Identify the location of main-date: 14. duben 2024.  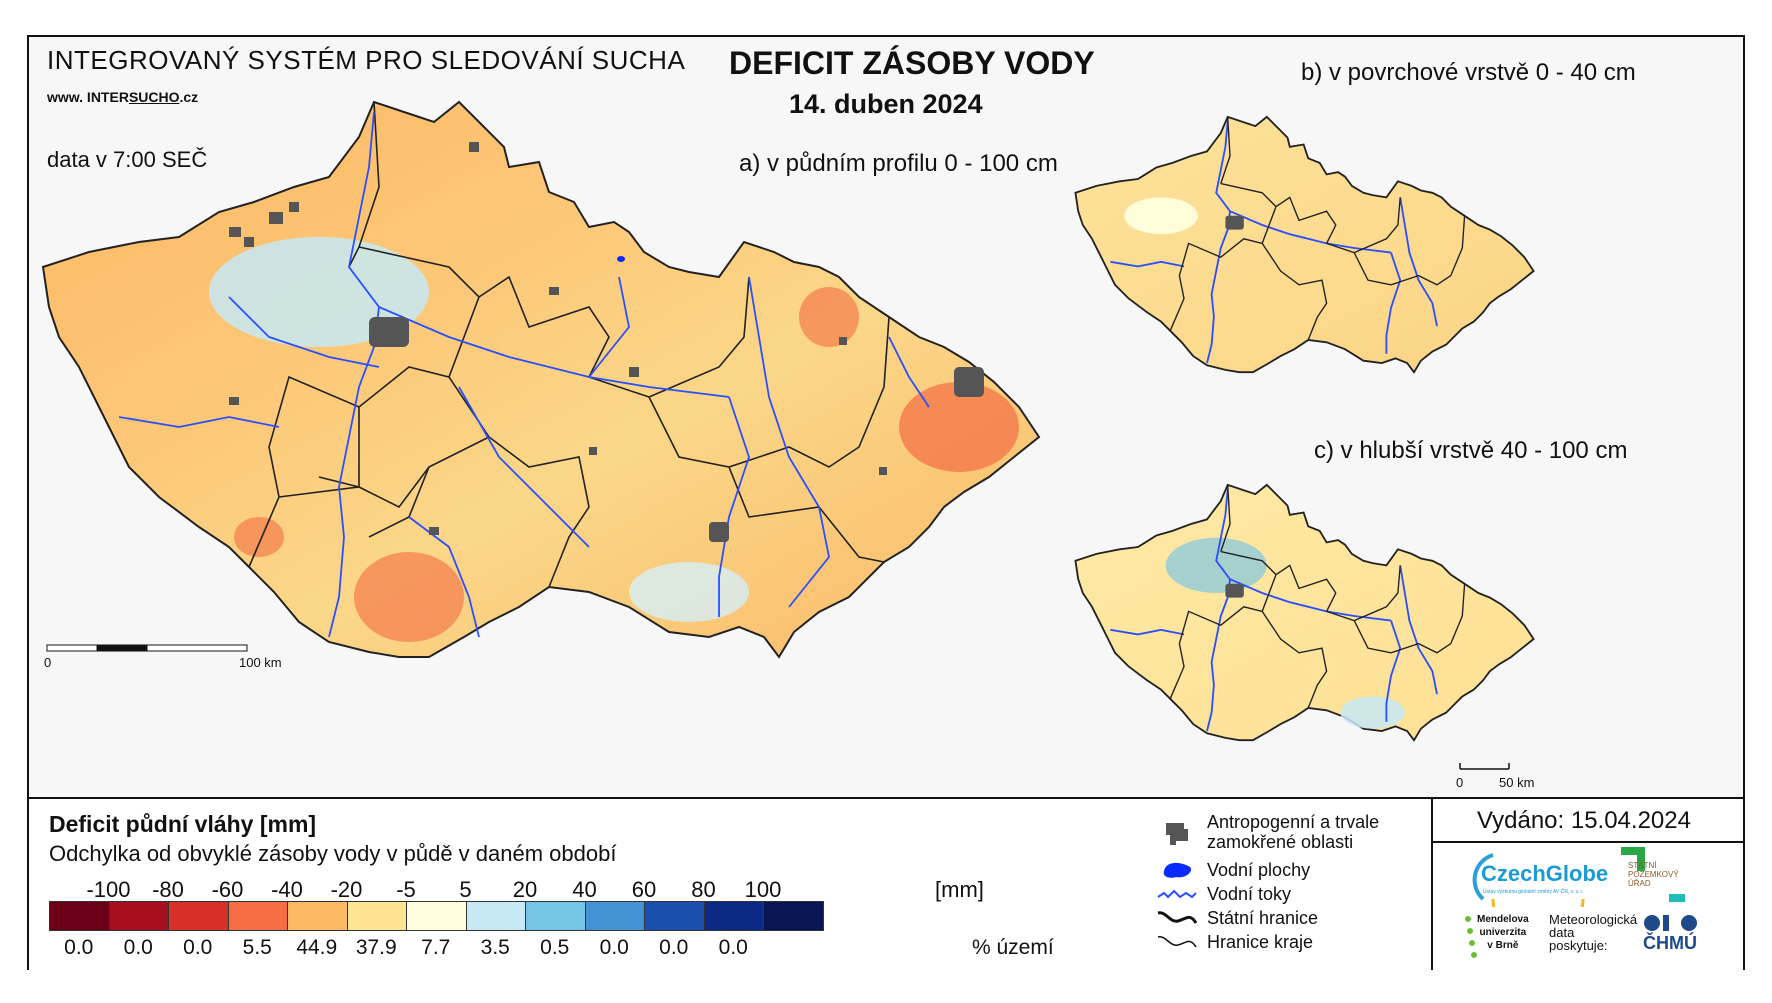
(886, 104).